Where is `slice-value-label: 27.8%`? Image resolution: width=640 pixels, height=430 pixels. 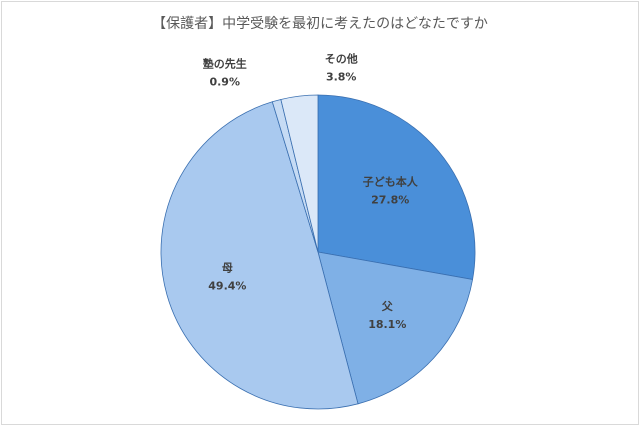 slice-value-label: 27.8% is located at coordinates (390, 199).